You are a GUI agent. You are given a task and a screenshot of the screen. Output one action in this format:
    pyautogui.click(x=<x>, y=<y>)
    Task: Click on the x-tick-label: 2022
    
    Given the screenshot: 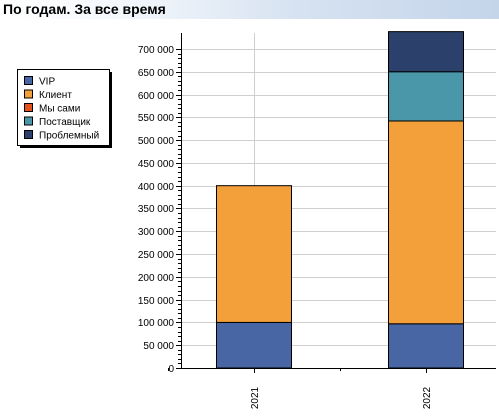 What is the action you would take?
    pyautogui.click(x=427, y=397)
    